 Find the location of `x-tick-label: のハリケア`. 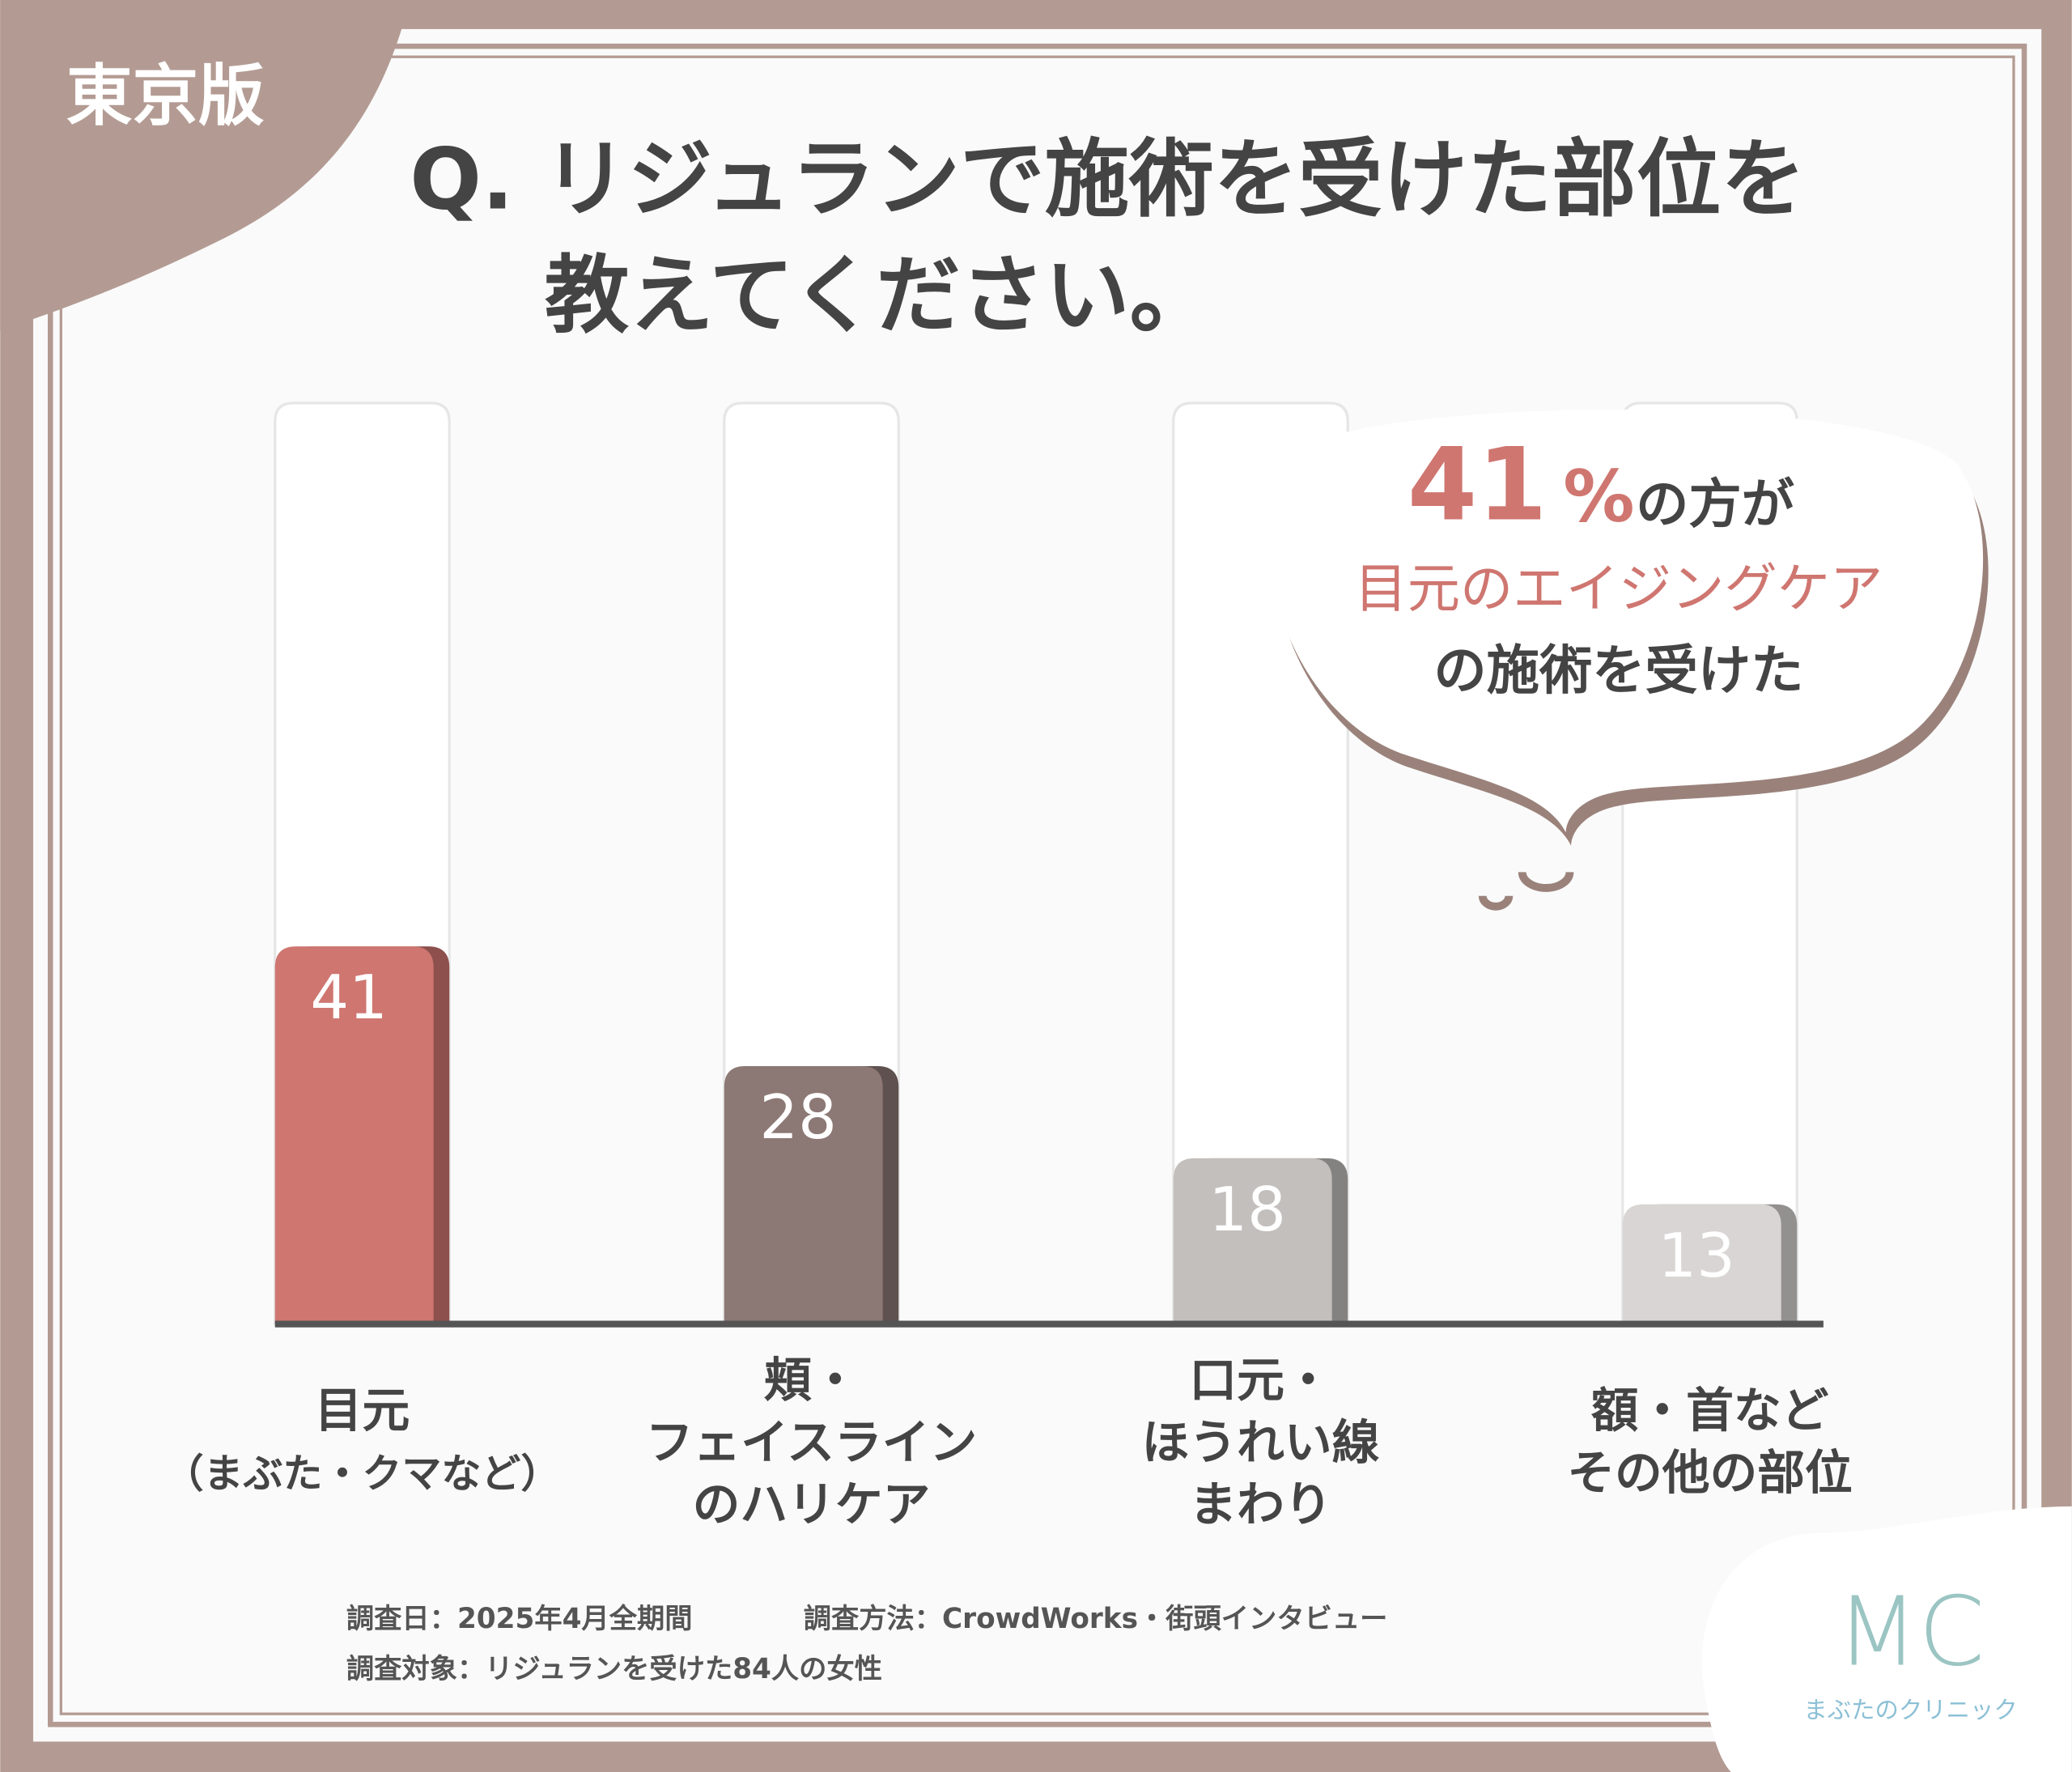

x-tick-label: のハリケア is located at coordinates (812, 1505).